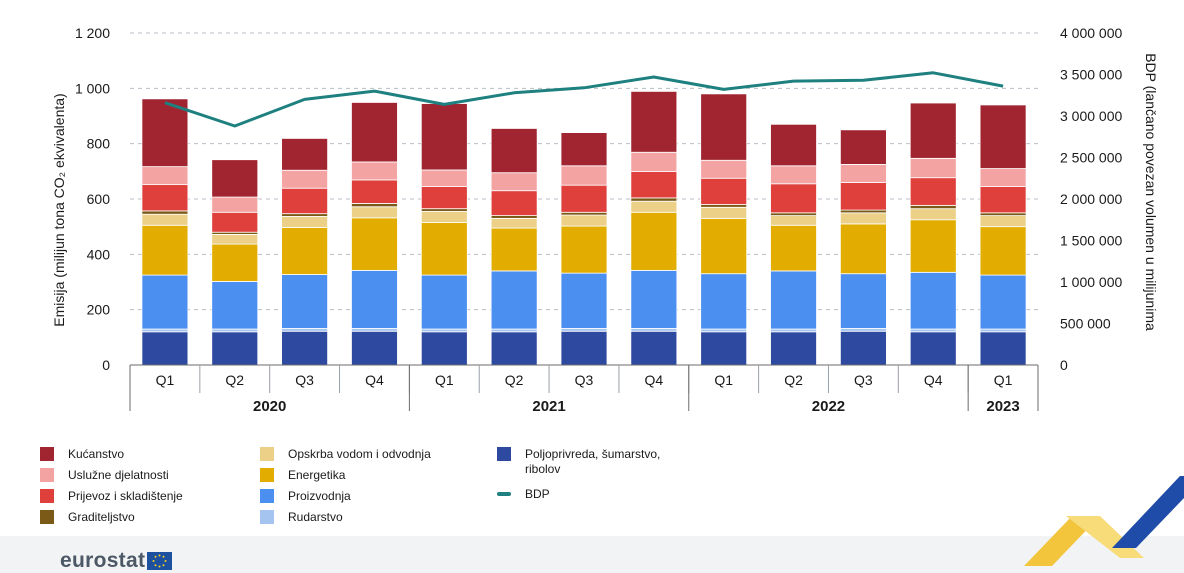 This screenshot has height=573, width=1184. Describe the element at coordinates (933, 380) in the screenshot. I see `x-tick-label: Q4` at that location.